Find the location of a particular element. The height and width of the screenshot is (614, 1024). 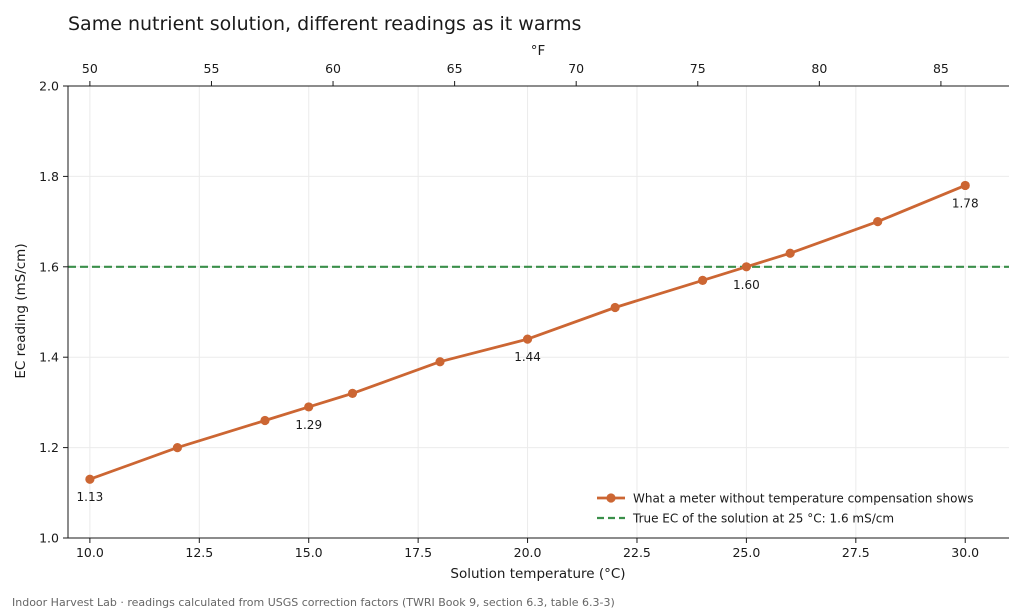

x-axis-label: Solution temperature (°C) is located at coordinates (537, 574).